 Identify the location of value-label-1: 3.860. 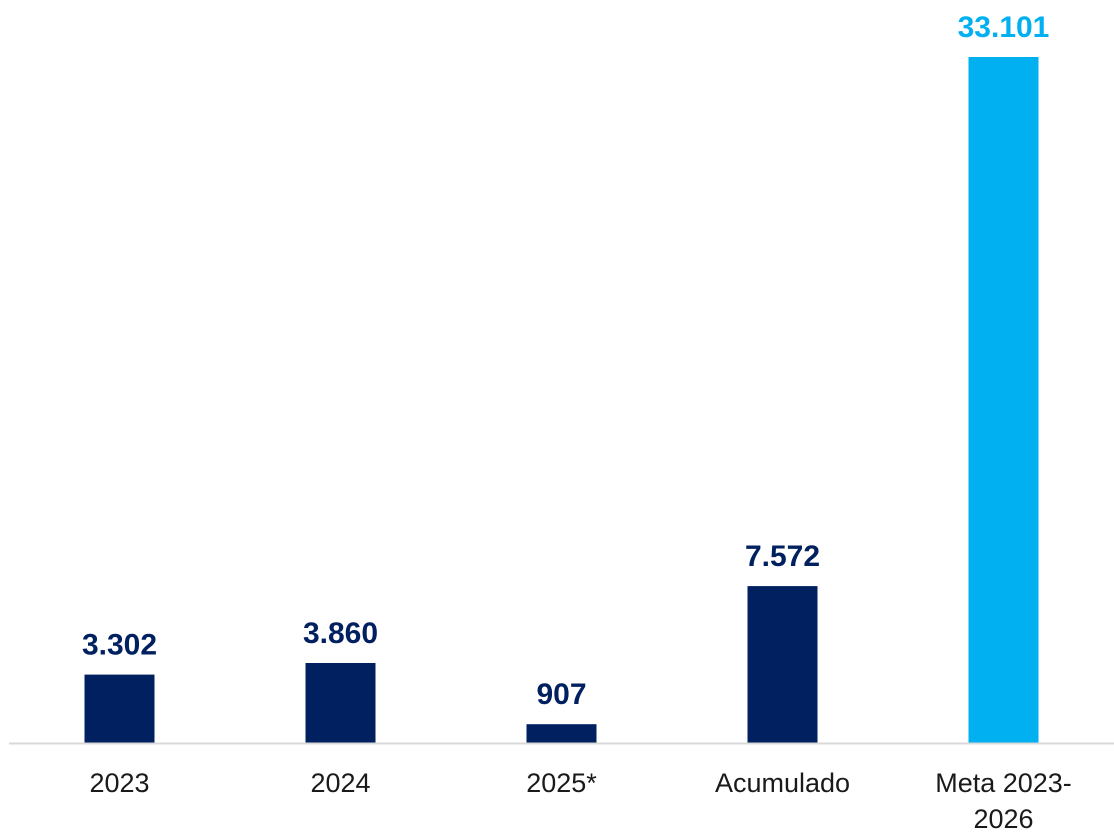
(340, 633).